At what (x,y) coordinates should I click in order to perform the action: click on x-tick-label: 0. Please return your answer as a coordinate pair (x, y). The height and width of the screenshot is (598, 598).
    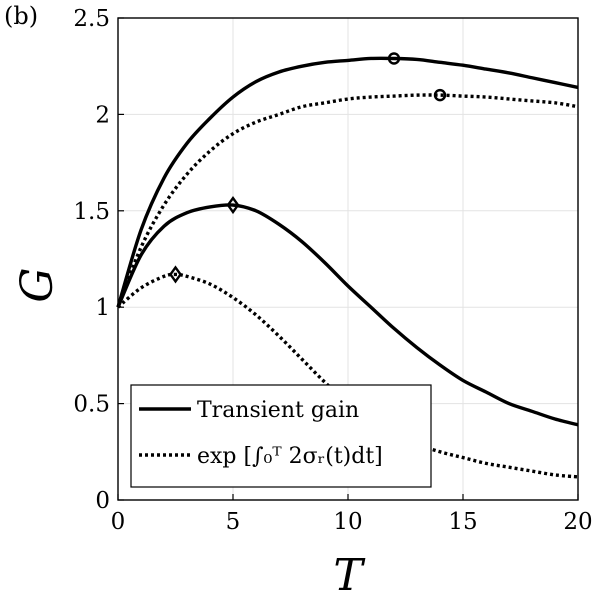
    Looking at the image, I should click on (118, 522).